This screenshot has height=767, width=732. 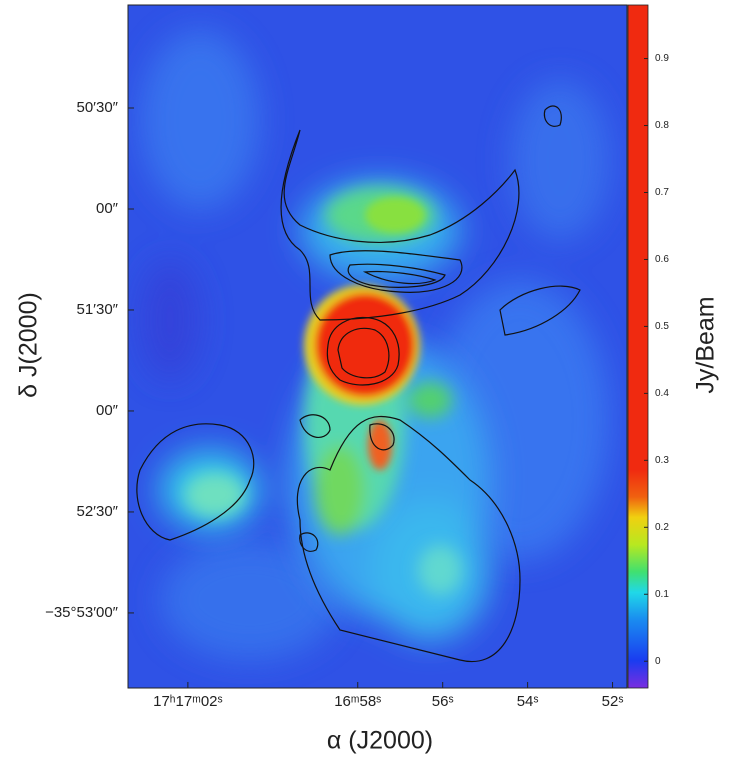 I want to click on colorbar, so click(x=638, y=346).